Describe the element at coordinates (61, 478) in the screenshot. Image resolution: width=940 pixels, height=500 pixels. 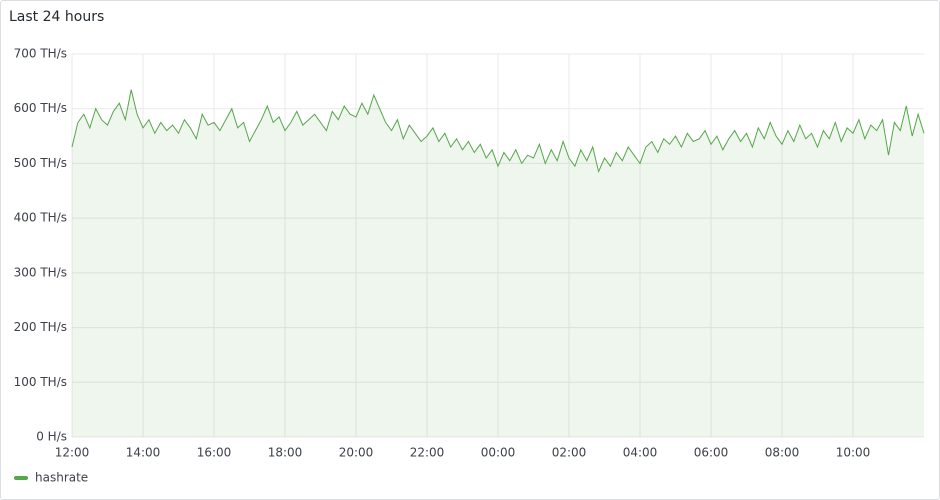
I see `legend-label: hashrate` at that location.